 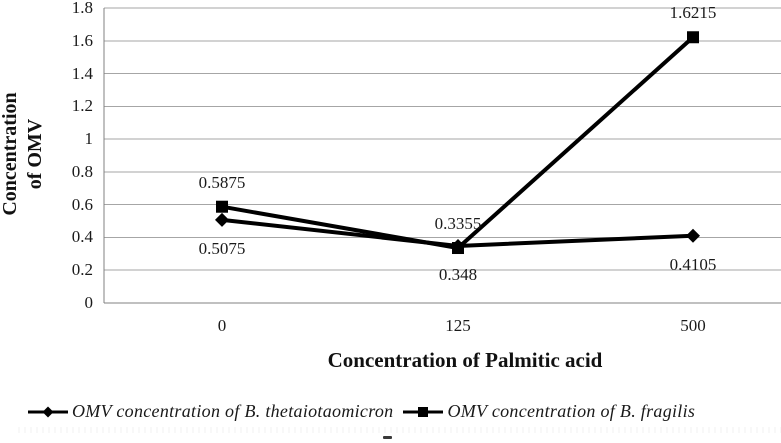 What do you see at coordinates (10, 154) in the screenshot?
I see `y-axis-title-line1: Concentration` at bounding box center [10, 154].